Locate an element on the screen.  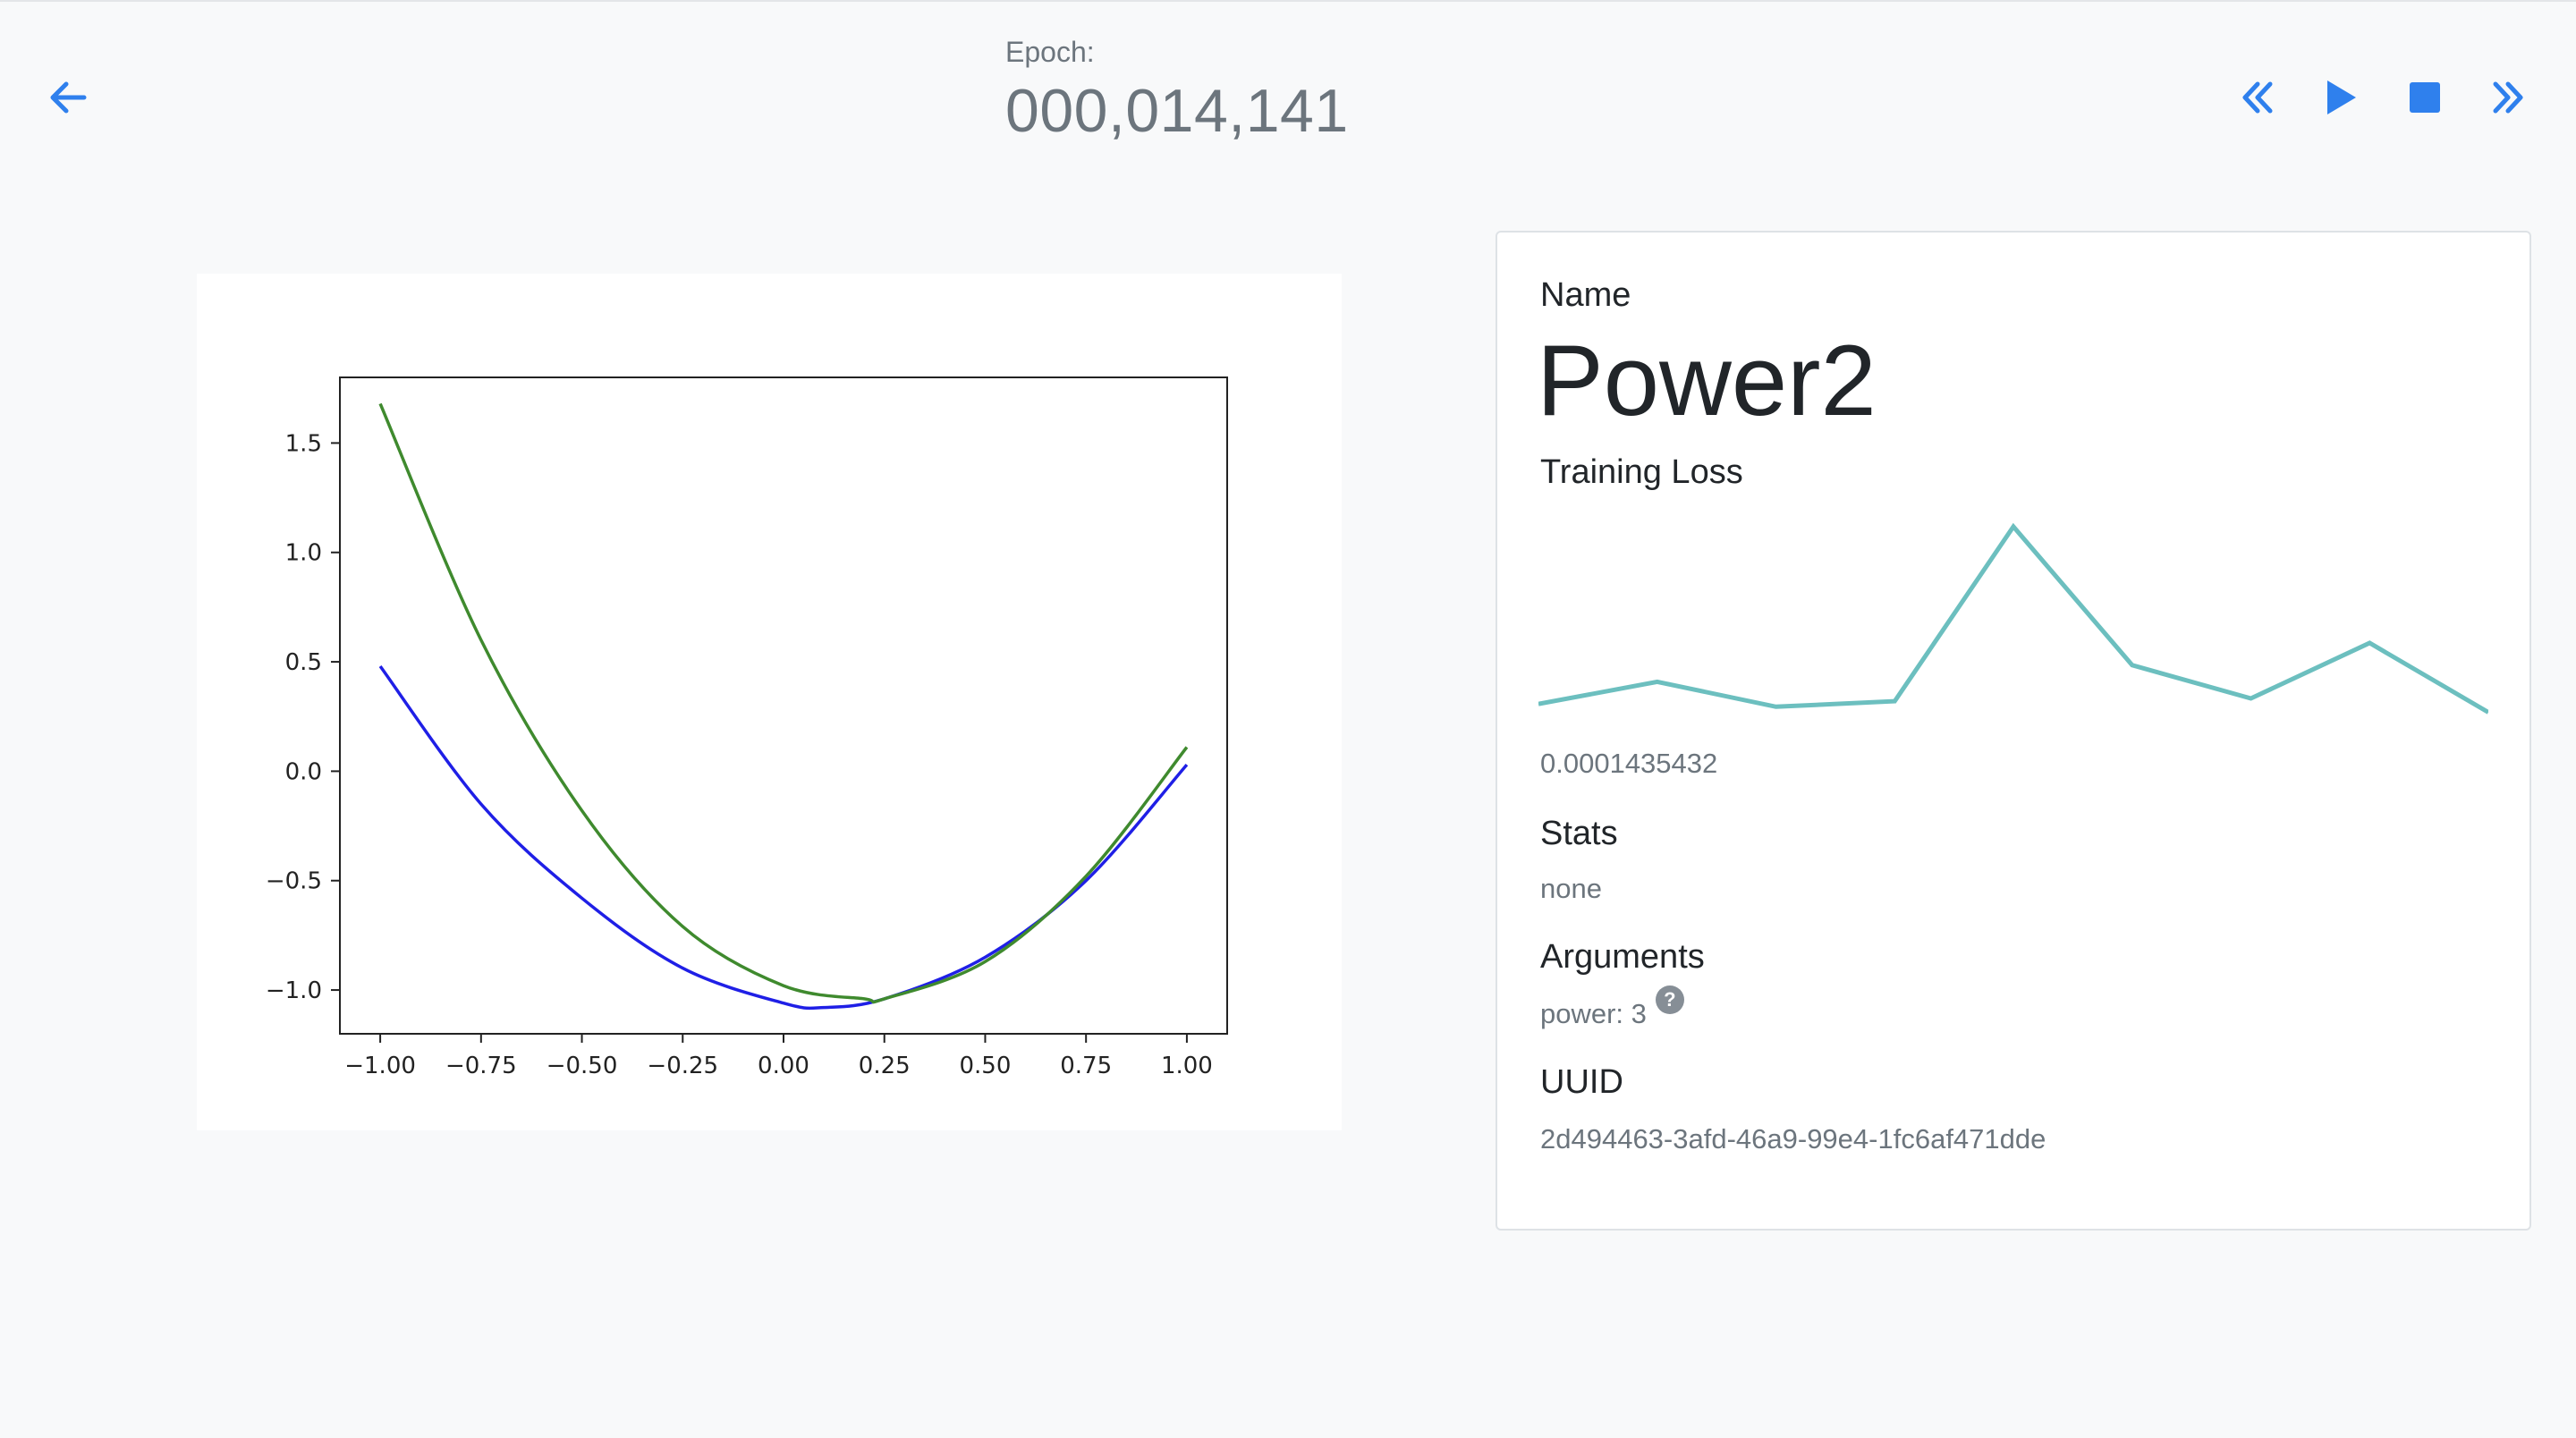
y-tick-label: −1.0 is located at coordinates (294, 990).